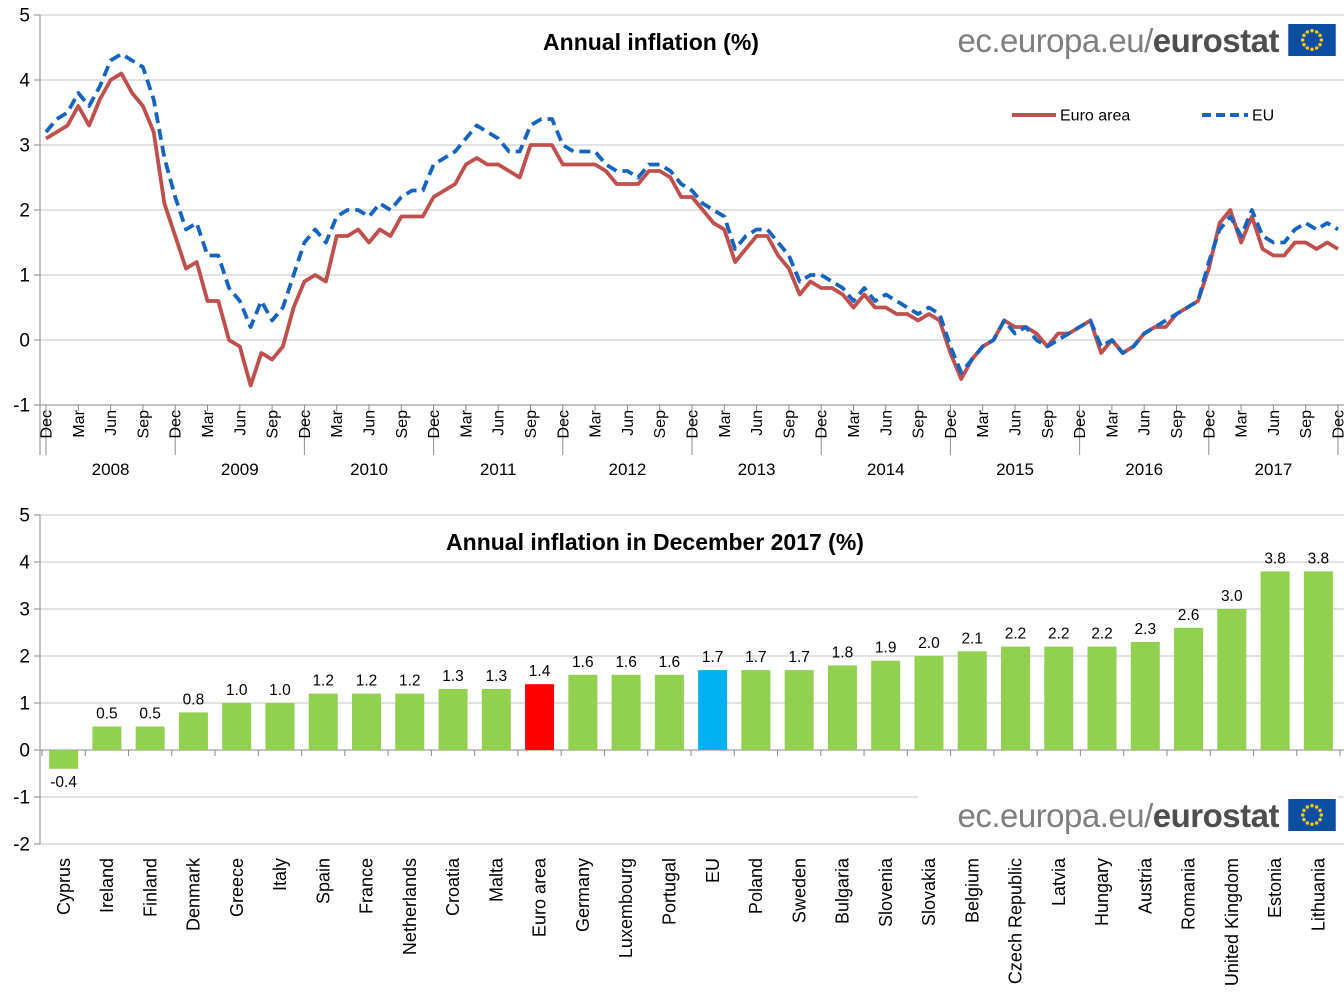 Image resolution: width=1344 pixels, height=1008 pixels. Describe the element at coordinates (651, 42) in the screenshot. I see `chart-title: Annual inflation (%)` at that location.